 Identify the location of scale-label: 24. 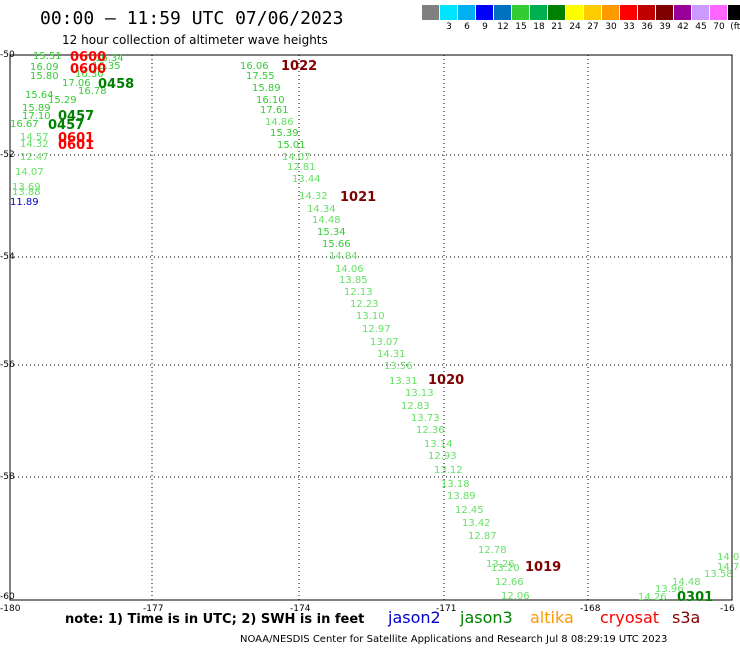
(575, 27).